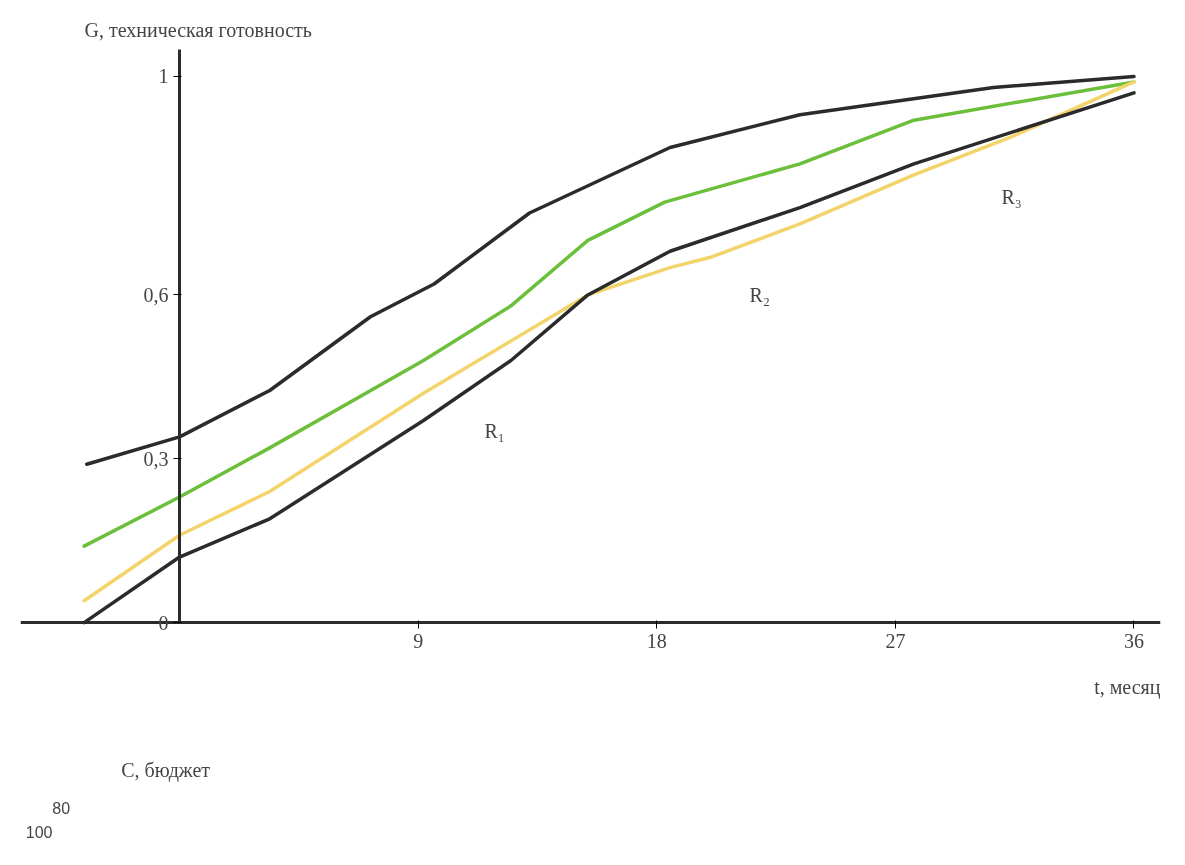 The width and height of the screenshot is (1185, 865). Describe the element at coordinates (198, 30) in the screenshot. I see `y-axis-title: G, техническая готовность` at that location.